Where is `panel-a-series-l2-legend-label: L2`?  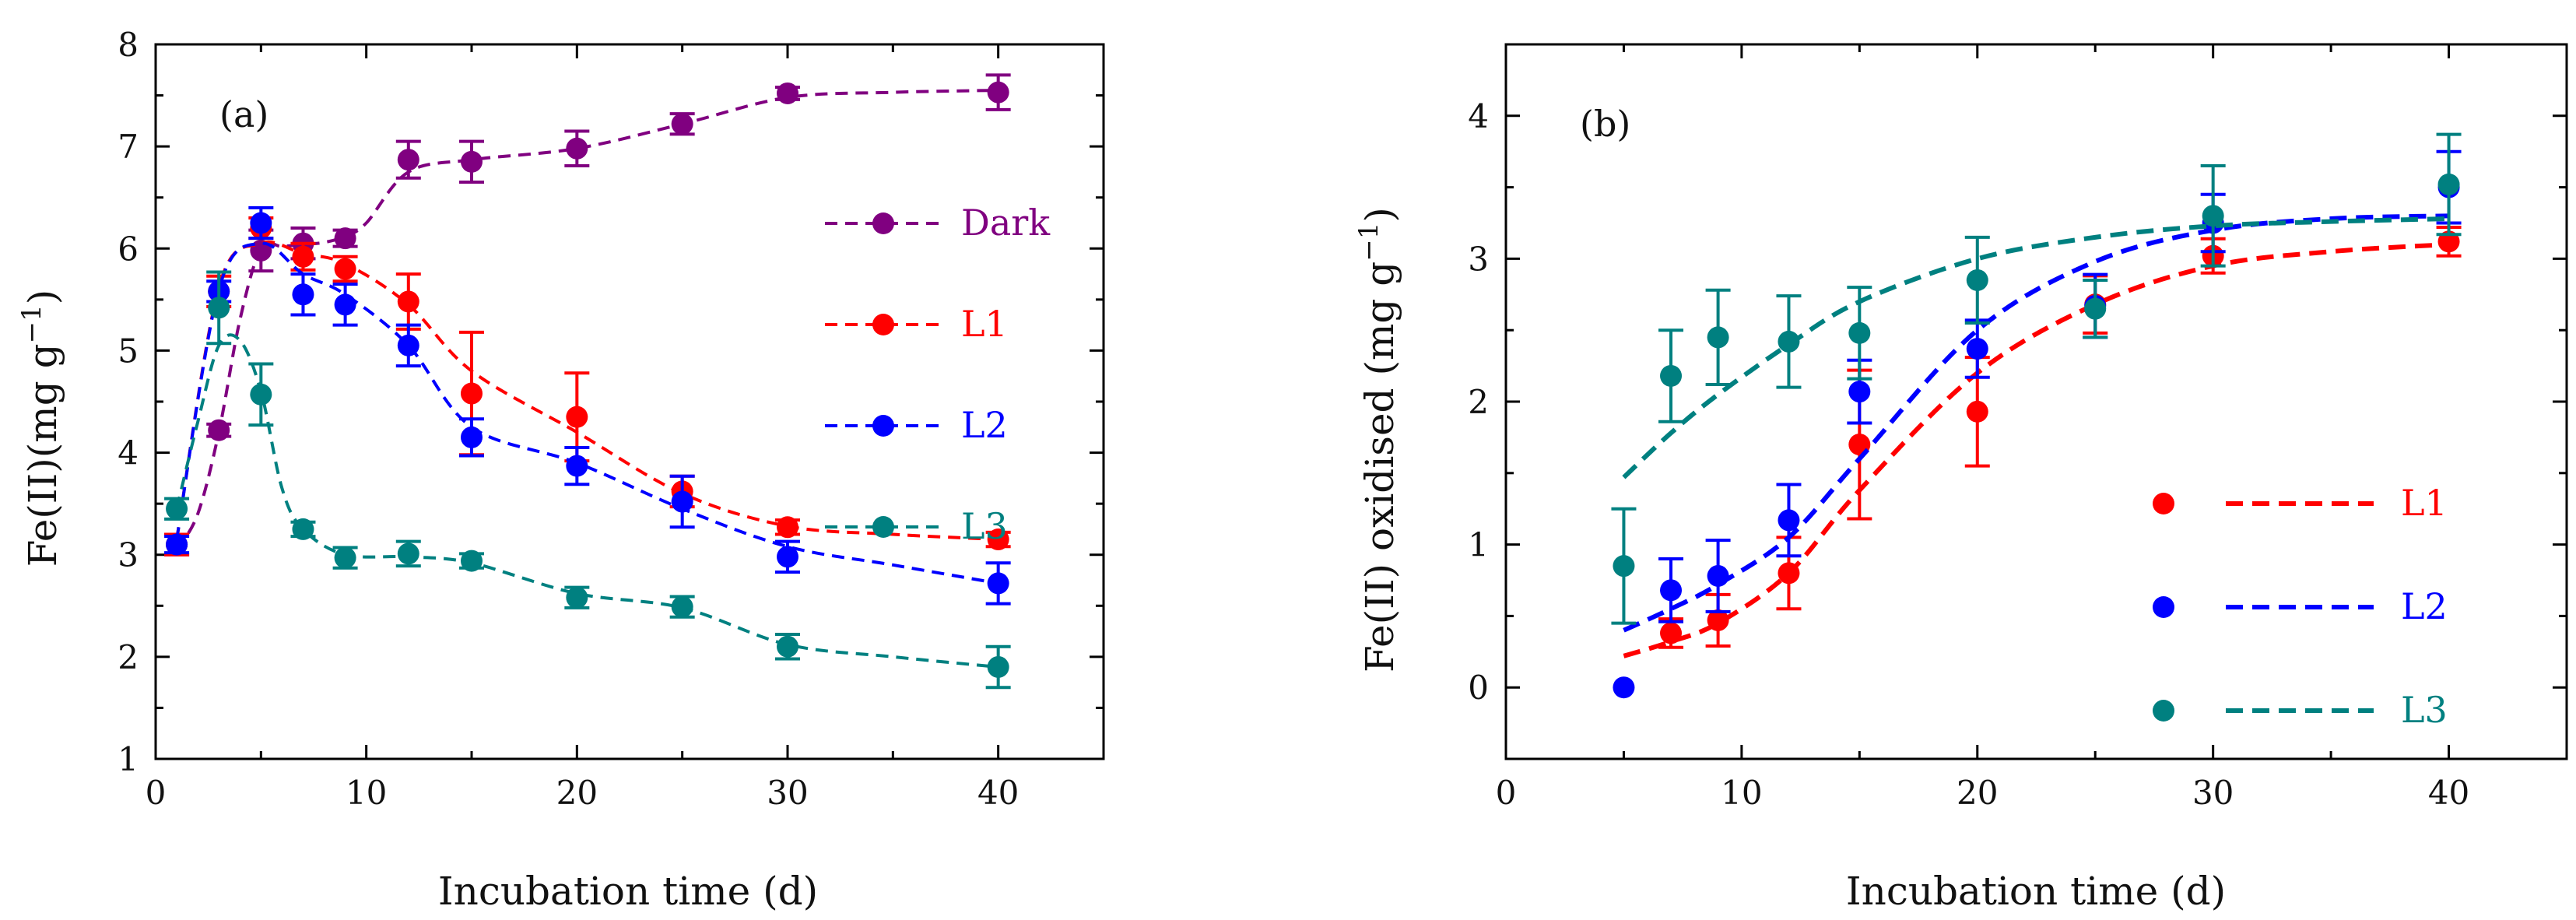
panel-a-series-l2-legend-label: L2 is located at coordinates (985, 425).